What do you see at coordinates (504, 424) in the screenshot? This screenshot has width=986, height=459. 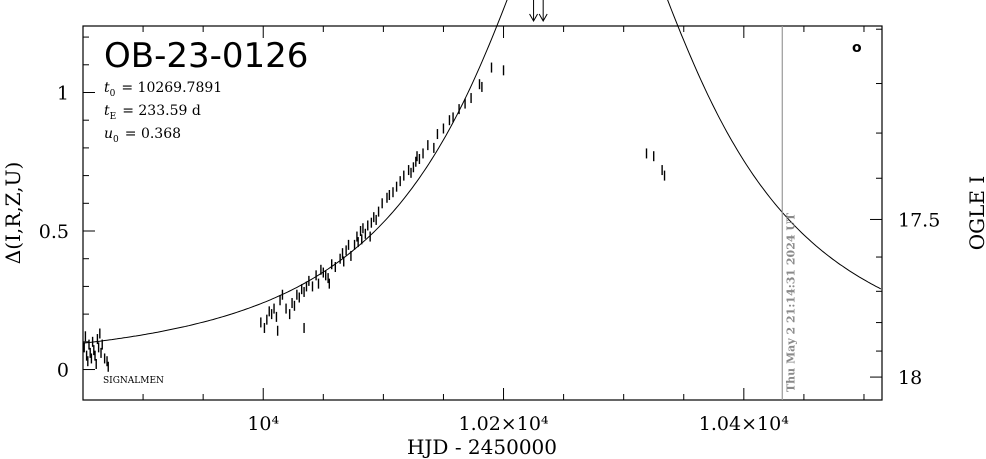 I see `x-tick-label: 1.02×10⁴` at bounding box center [504, 424].